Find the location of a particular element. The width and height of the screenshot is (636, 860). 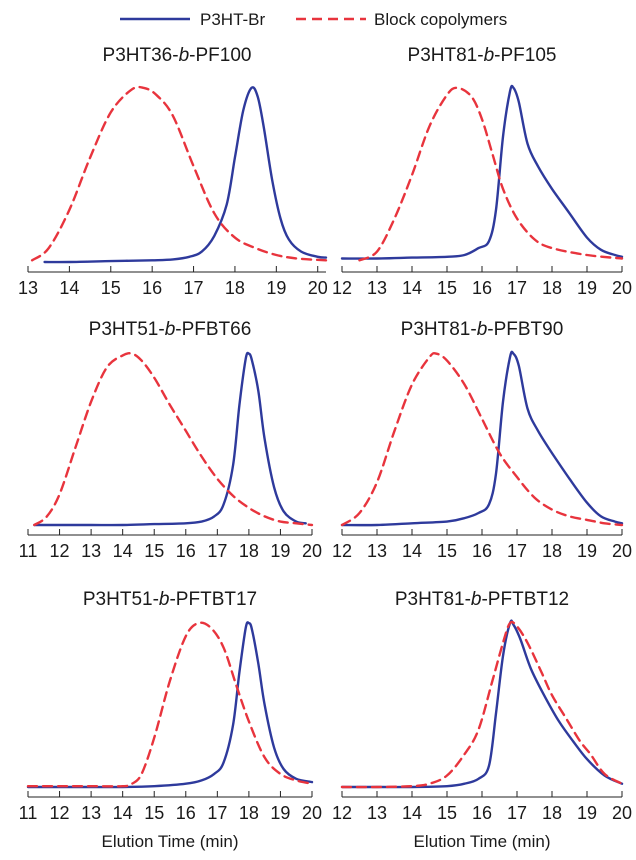

legend-label-block-copolymers: Block copolymers is located at coordinates (440, 19).